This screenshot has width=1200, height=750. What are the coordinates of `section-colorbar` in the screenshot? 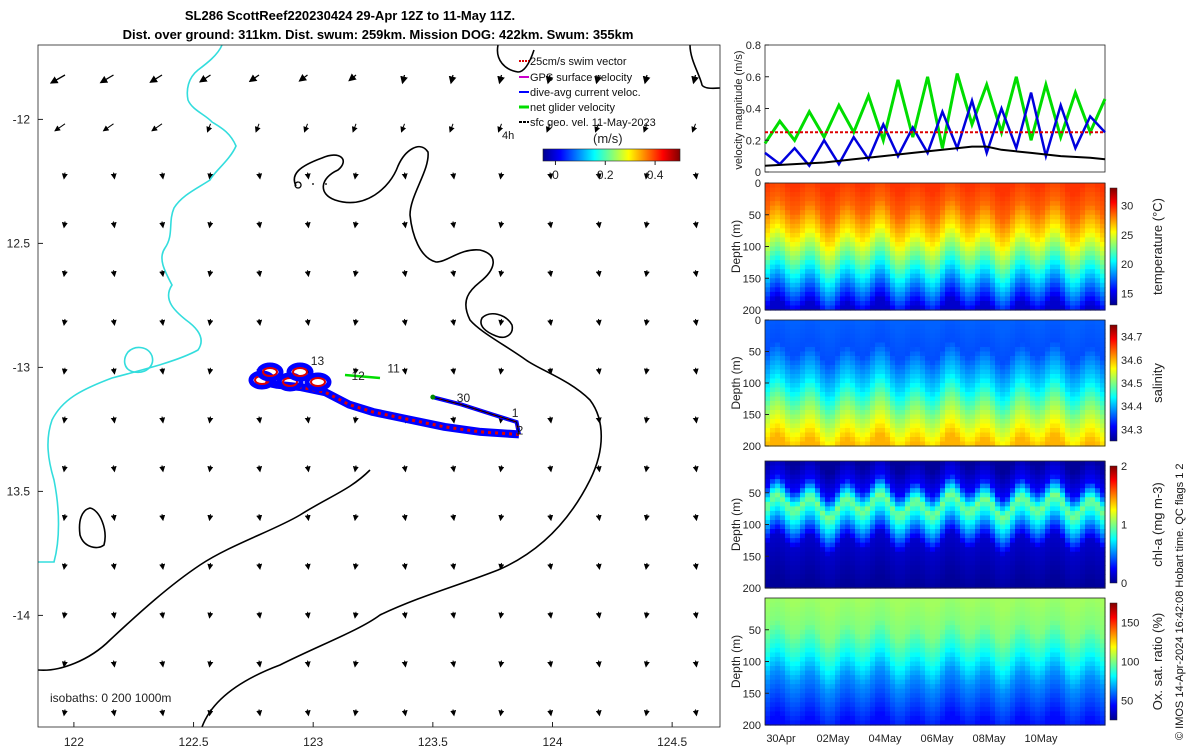 It's located at (1113, 383).